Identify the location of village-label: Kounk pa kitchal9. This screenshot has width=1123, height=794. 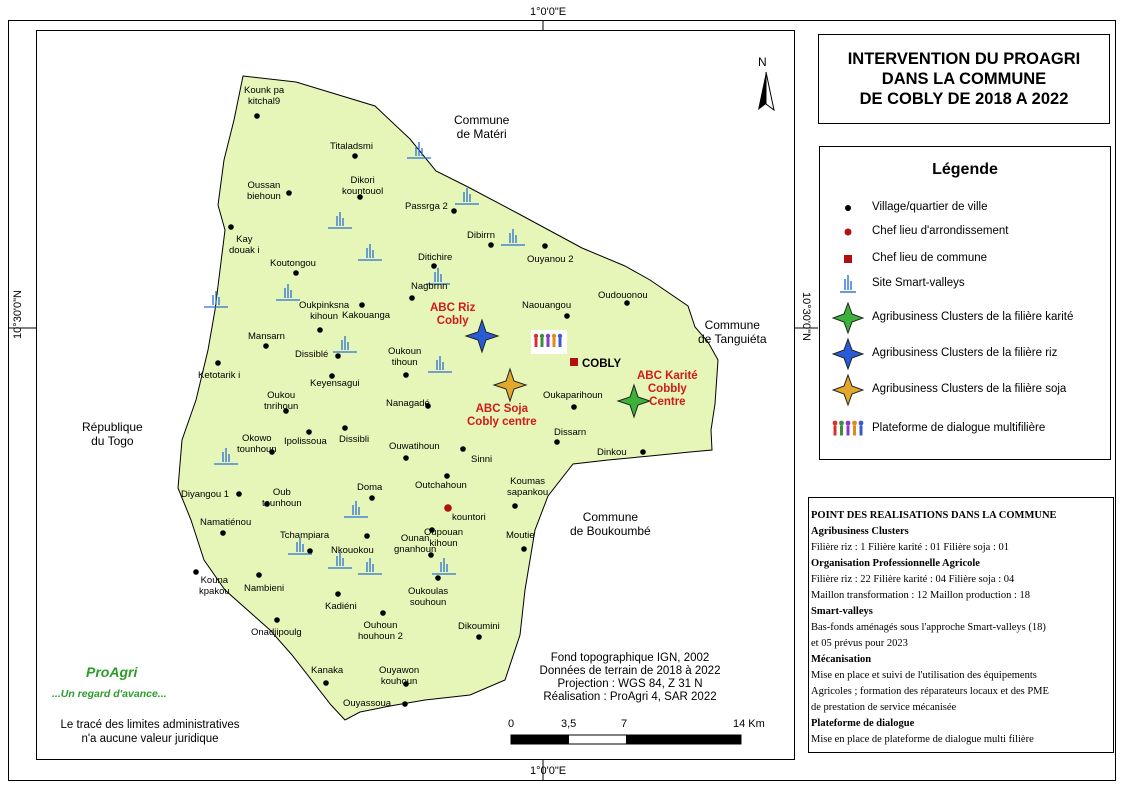
(264, 96).